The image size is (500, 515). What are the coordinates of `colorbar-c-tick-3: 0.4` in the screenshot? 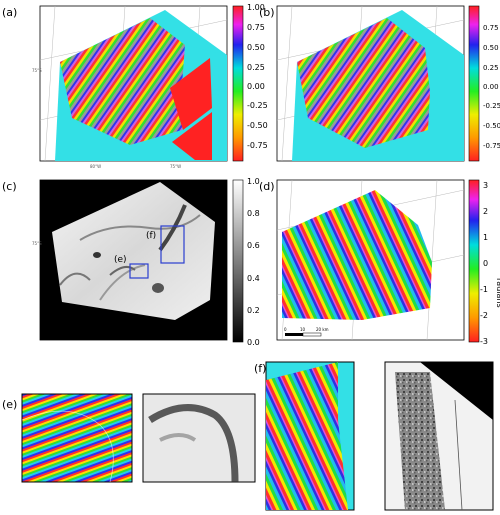 It's located at (253, 278).